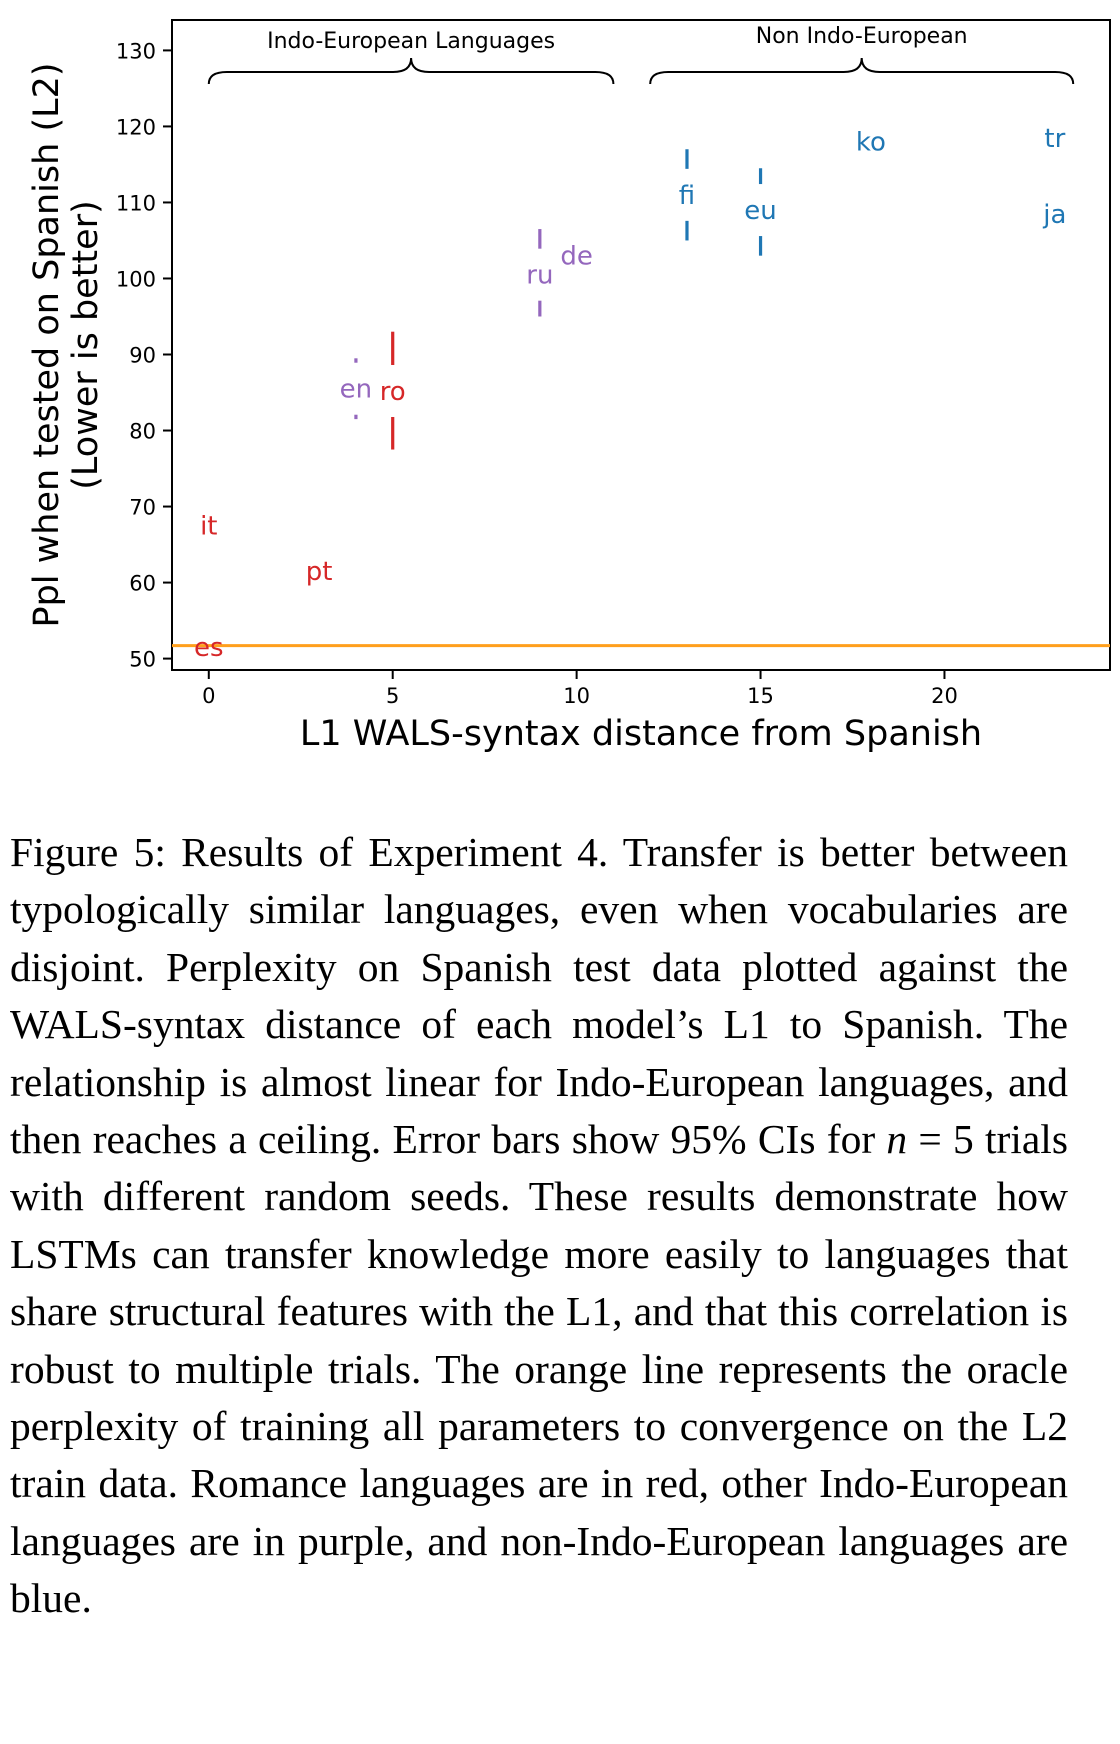 This screenshot has width=1120, height=1744. What do you see at coordinates (576, 696) in the screenshot?
I see `x-tick-label: 10` at bounding box center [576, 696].